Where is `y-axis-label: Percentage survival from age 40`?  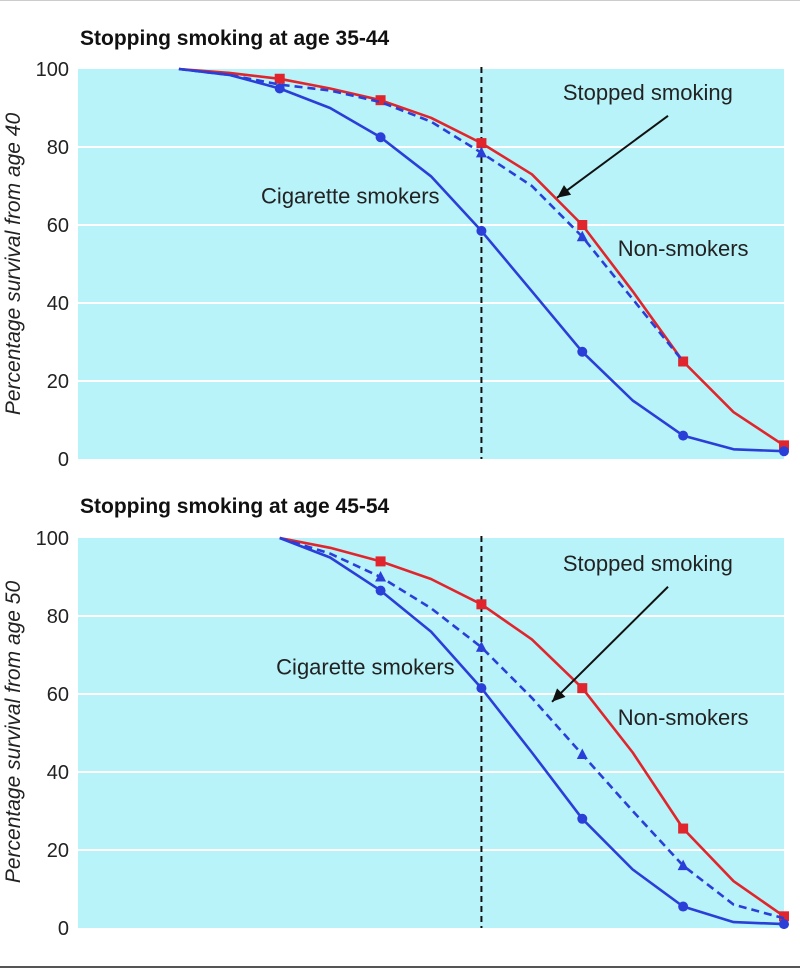
y-axis-label: Percentage survival from age 40 is located at coordinates (13, 264).